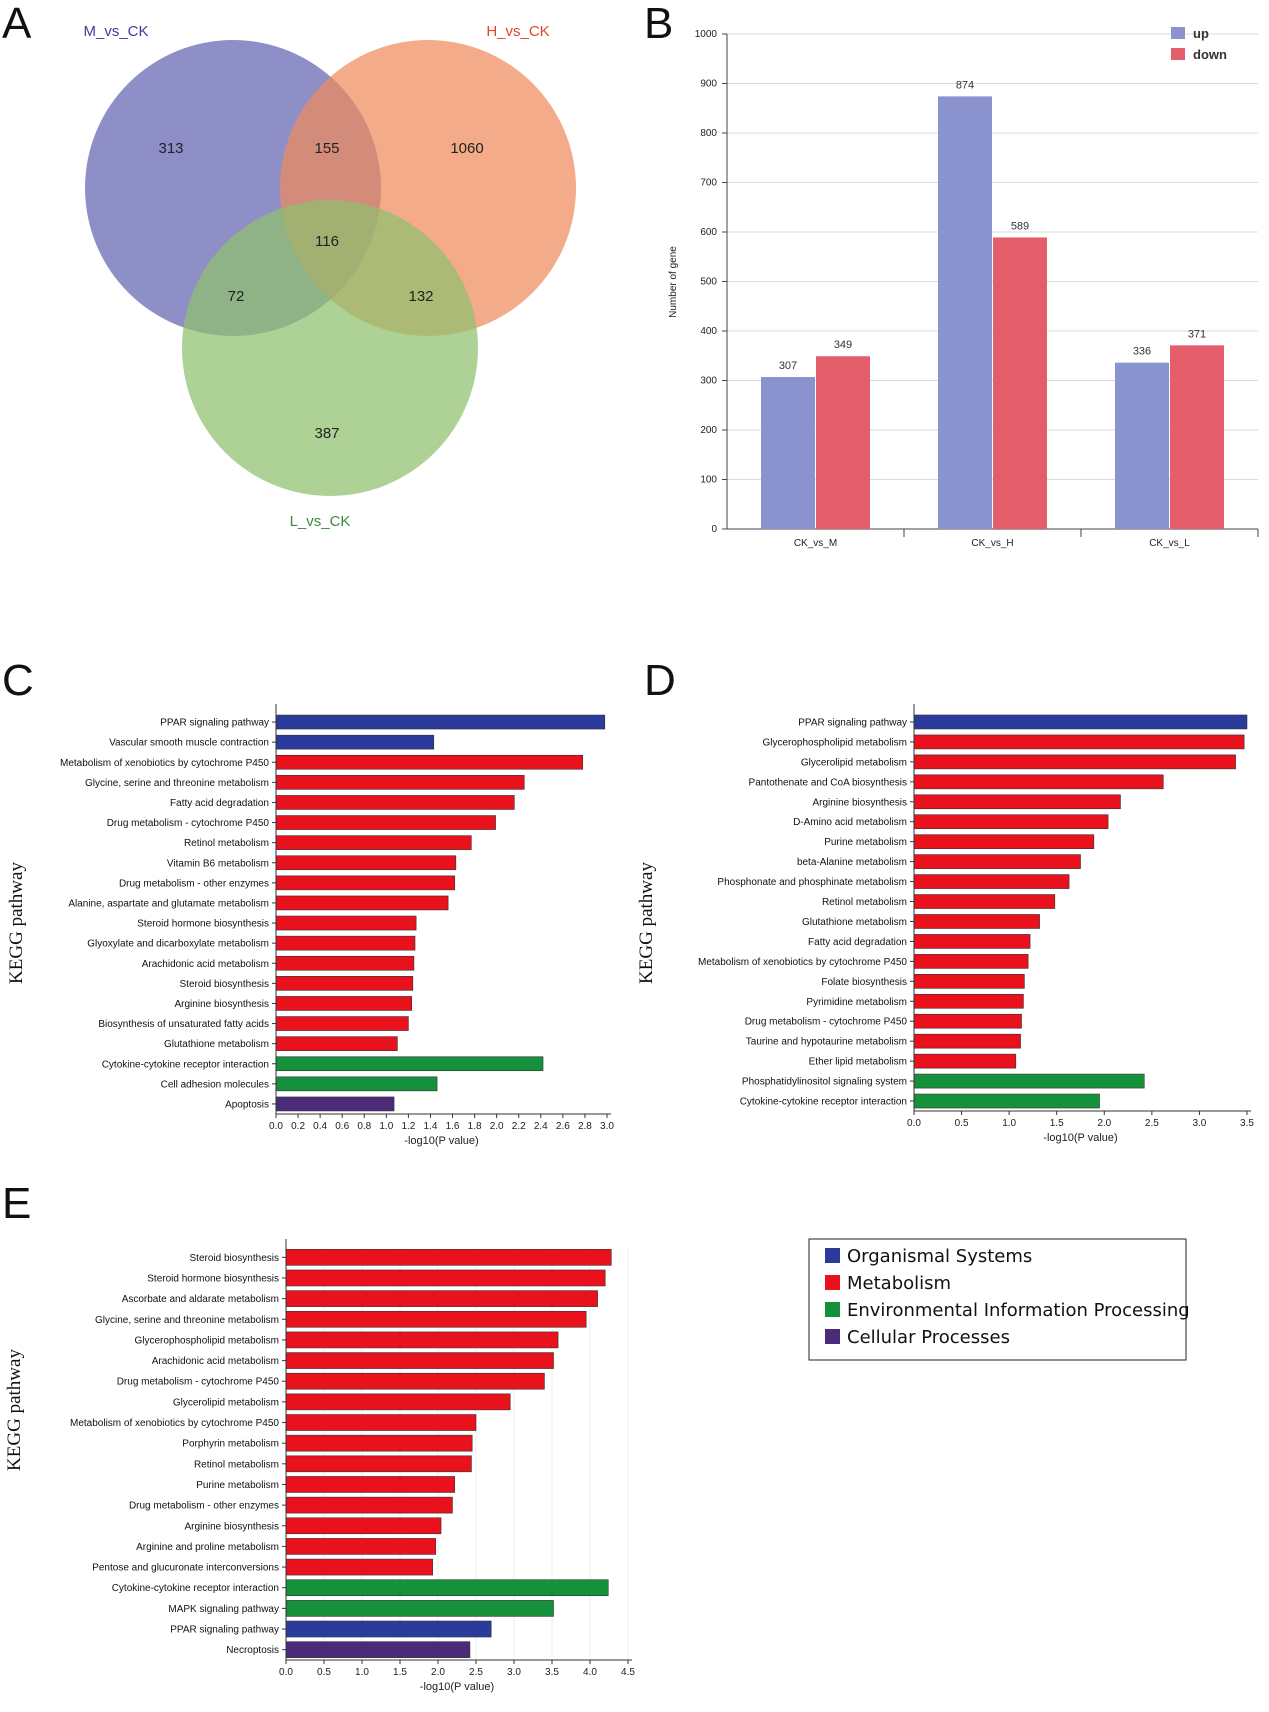 The image size is (1269, 1712). What do you see at coordinates (16, 1203) in the screenshot?
I see `panel-letter-e: E` at bounding box center [16, 1203].